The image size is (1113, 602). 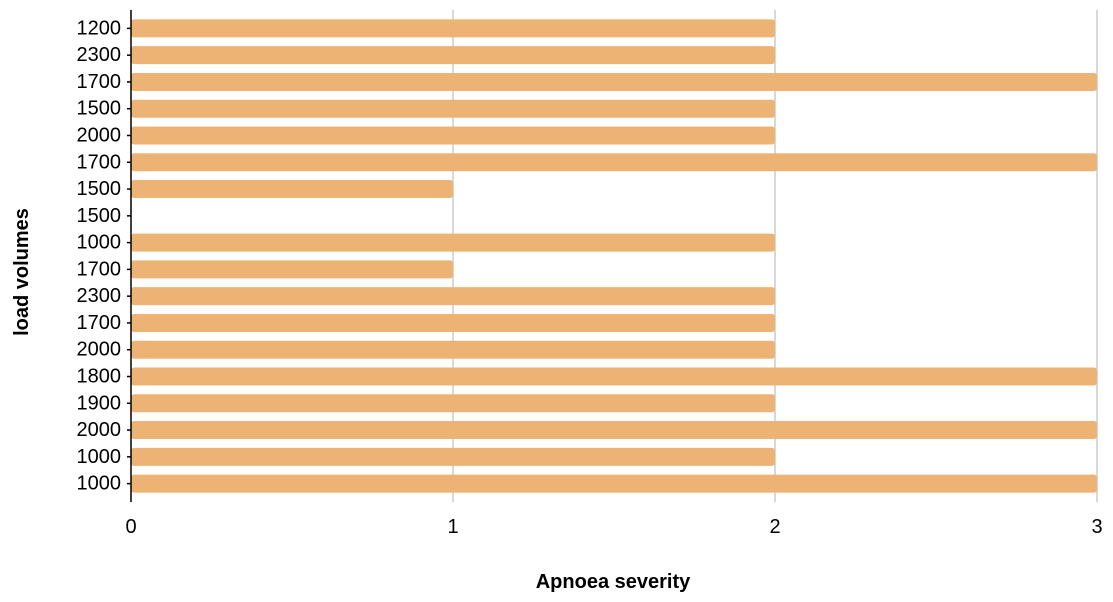 What do you see at coordinates (1096, 527) in the screenshot?
I see `x-tick-label: 3` at bounding box center [1096, 527].